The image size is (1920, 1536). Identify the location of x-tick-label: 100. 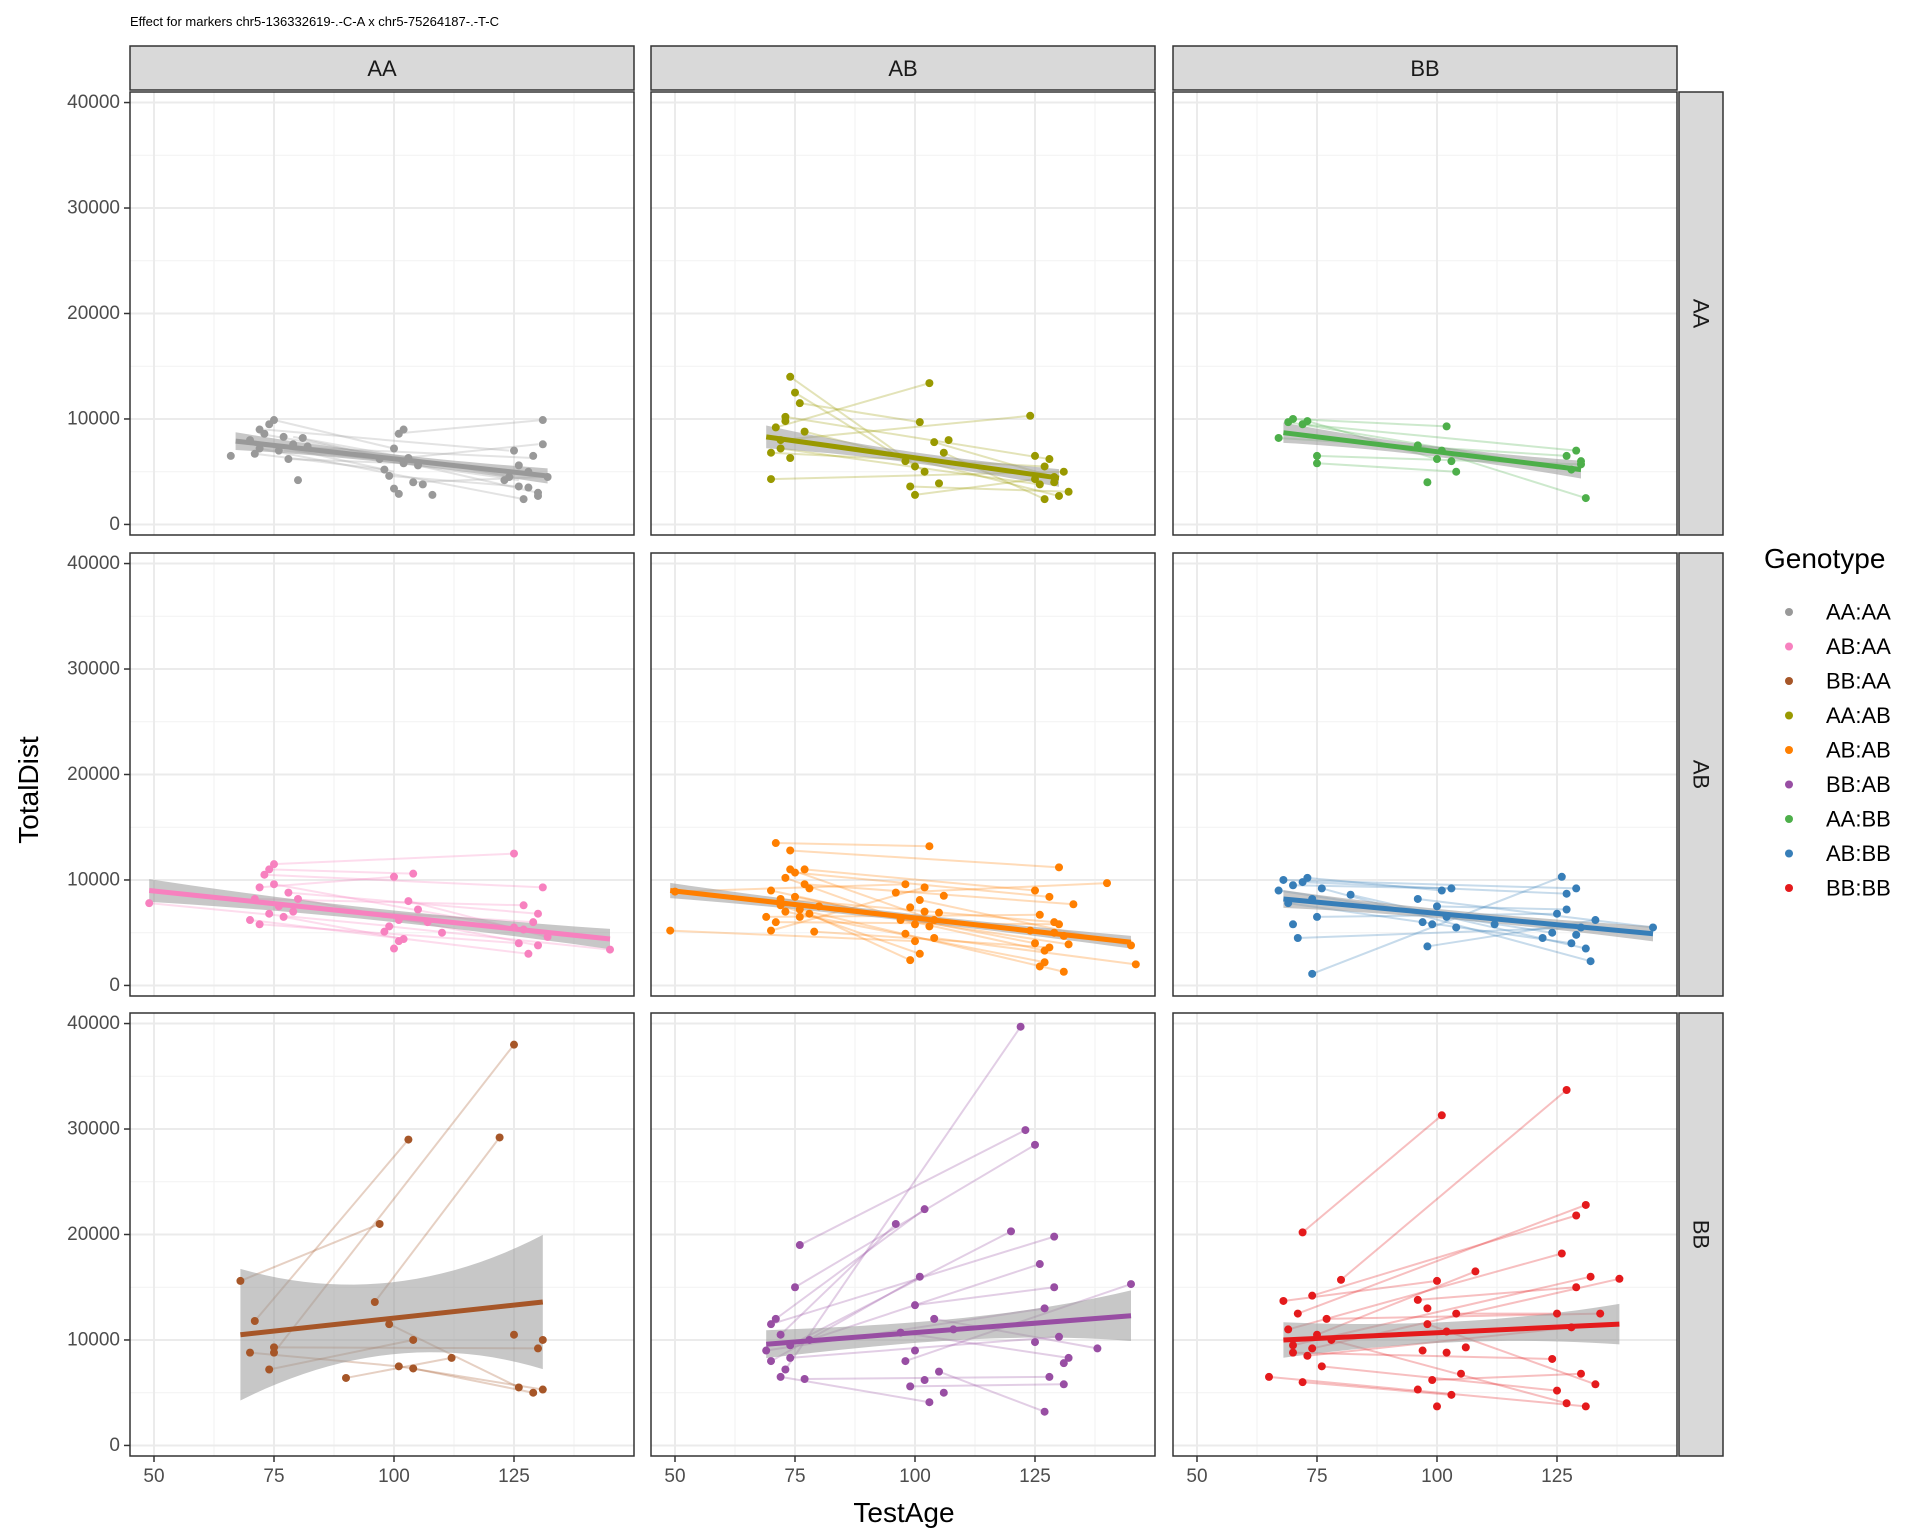
(1437, 1476).